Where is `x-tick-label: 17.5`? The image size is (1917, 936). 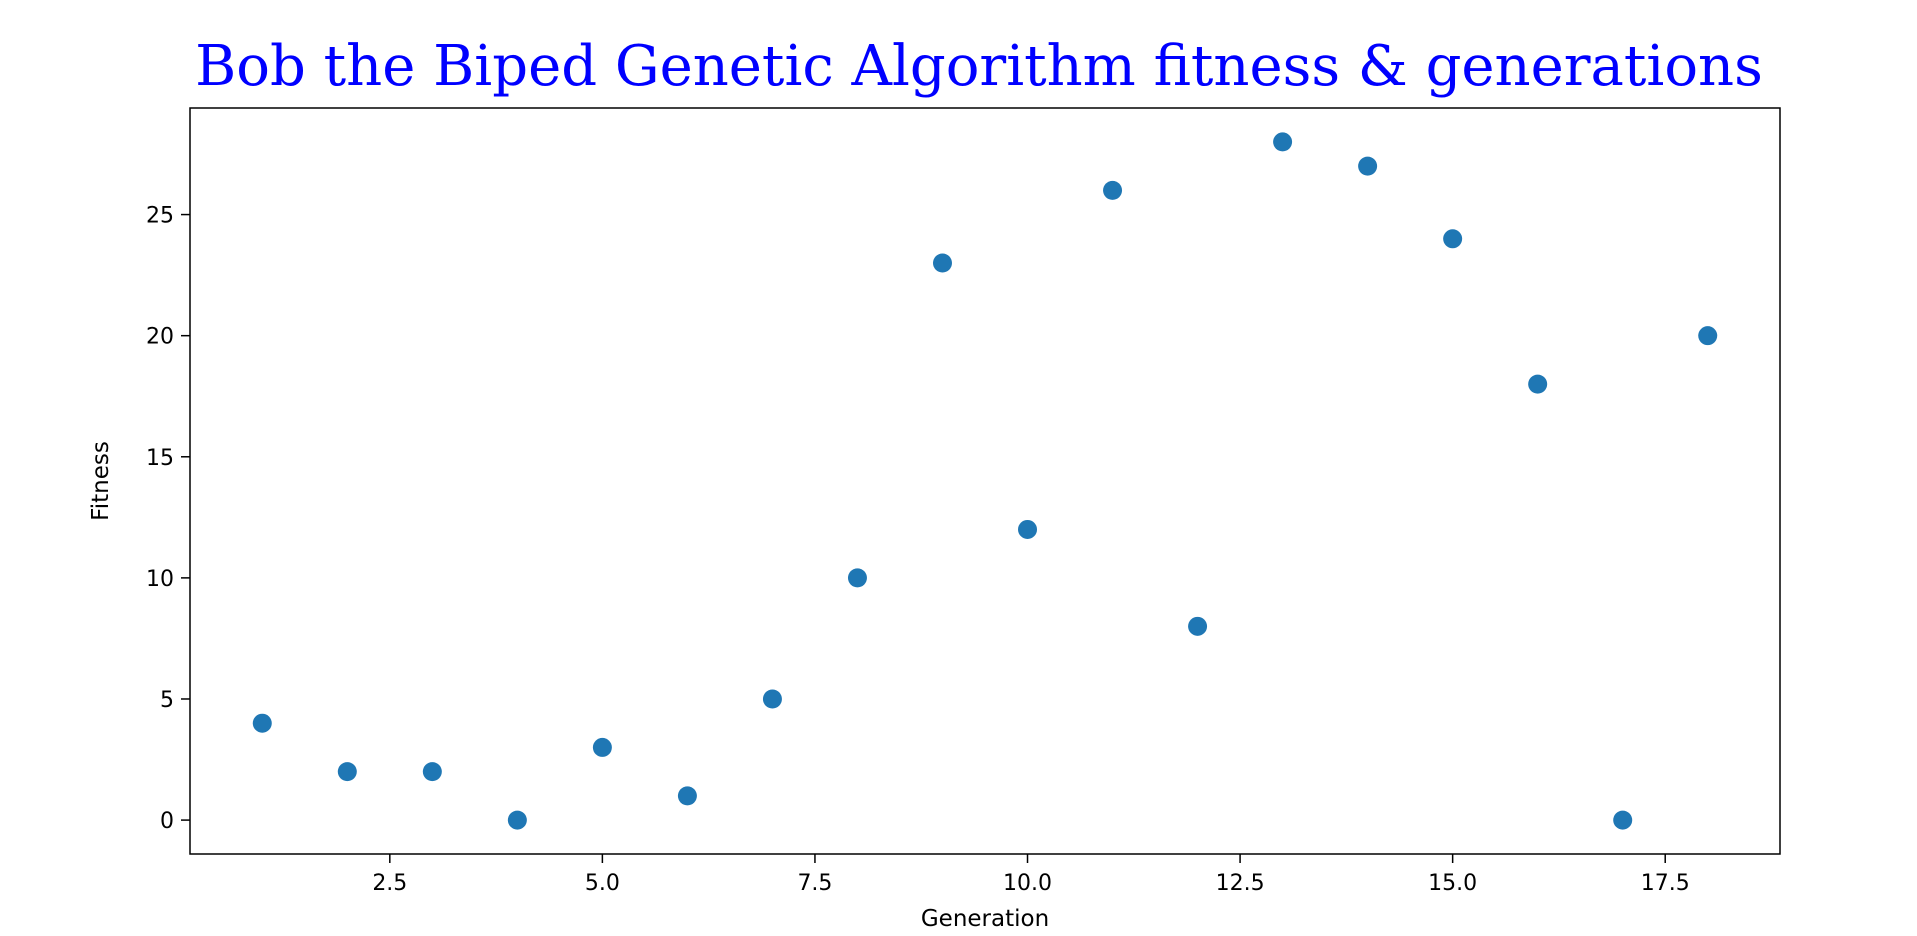
x-tick-label: 17.5 is located at coordinates (1665, 883).